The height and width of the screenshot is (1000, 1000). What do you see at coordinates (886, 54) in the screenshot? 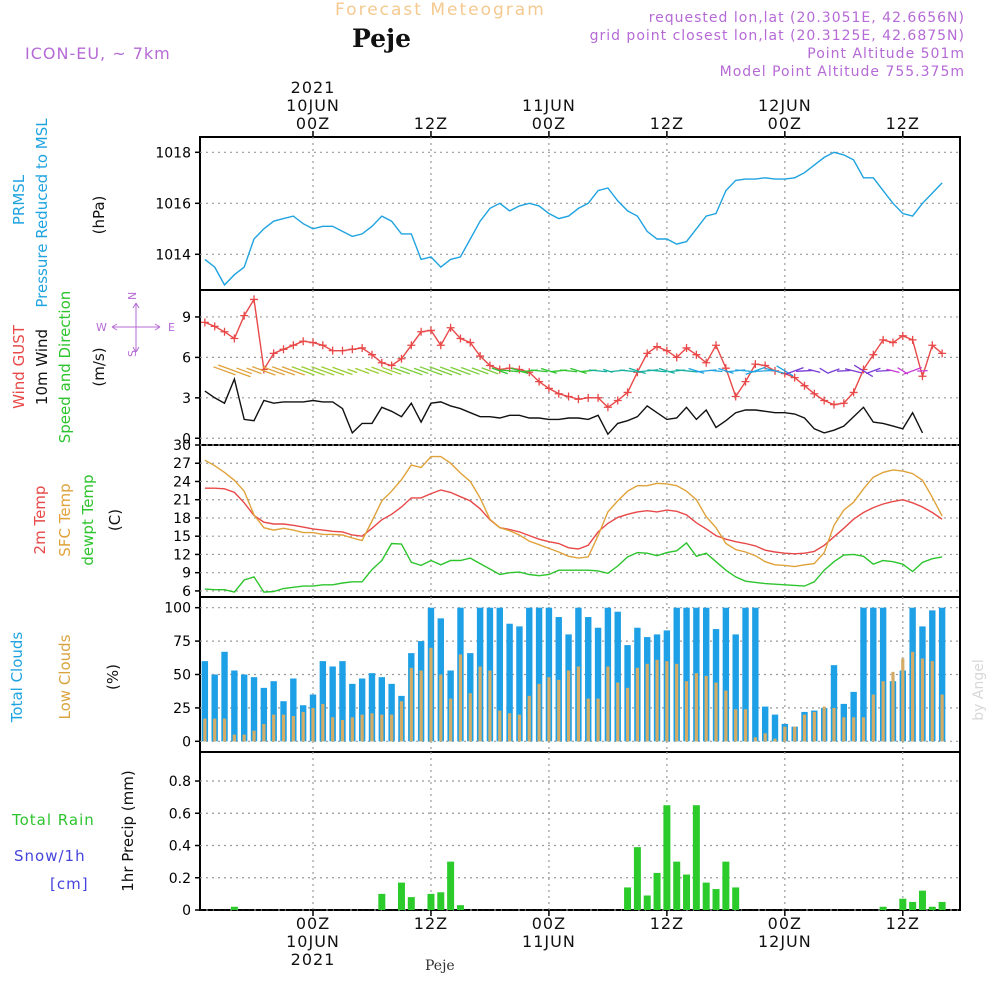
I see `point-altitude: Point Altitude 501m` at bounding box center [886, 54].